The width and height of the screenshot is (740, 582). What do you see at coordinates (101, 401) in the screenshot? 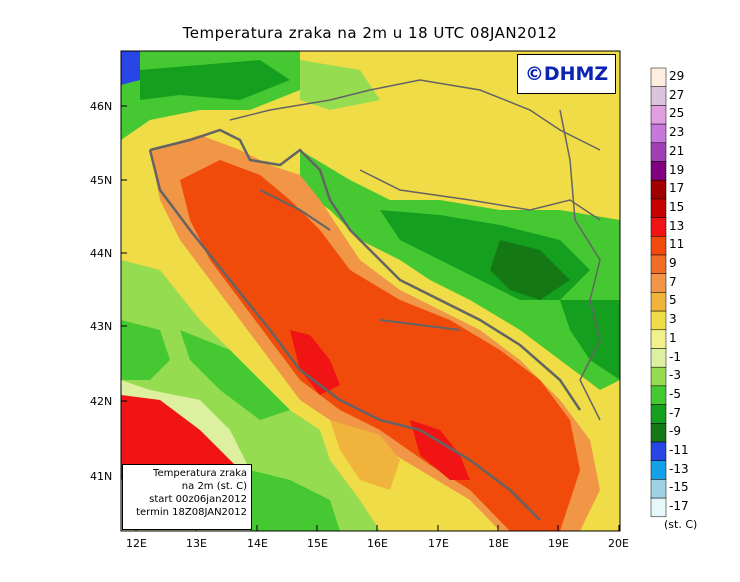
I see `lat-label-42: 42N` at bounding box center [101, 401].